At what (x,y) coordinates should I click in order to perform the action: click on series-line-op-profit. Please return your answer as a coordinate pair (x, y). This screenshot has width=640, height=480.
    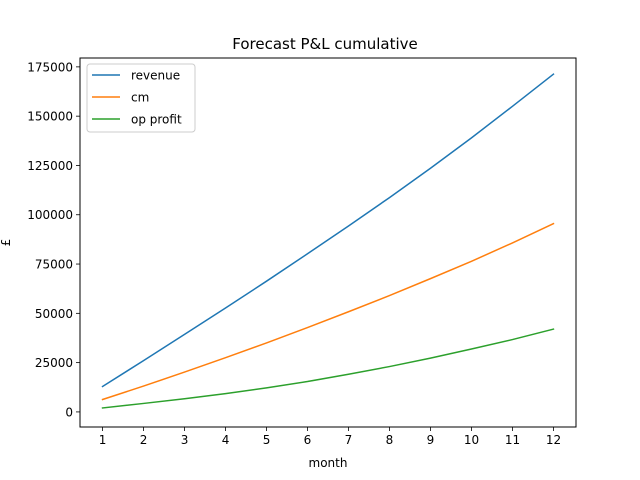
    Looking at the image, I should click on (328, 368).